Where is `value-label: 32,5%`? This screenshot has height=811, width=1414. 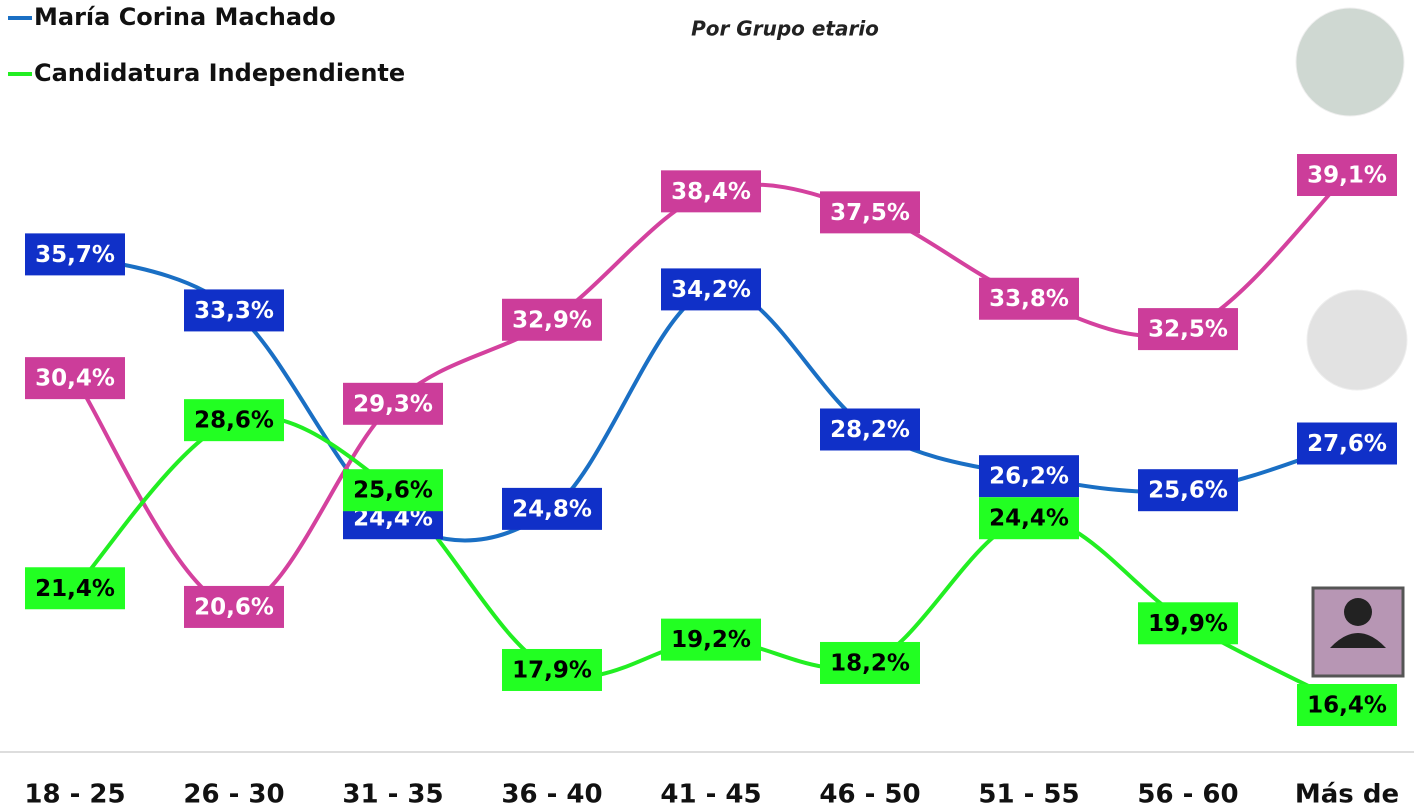 value-label: 32,5% is located at coordinates (1188, 330).